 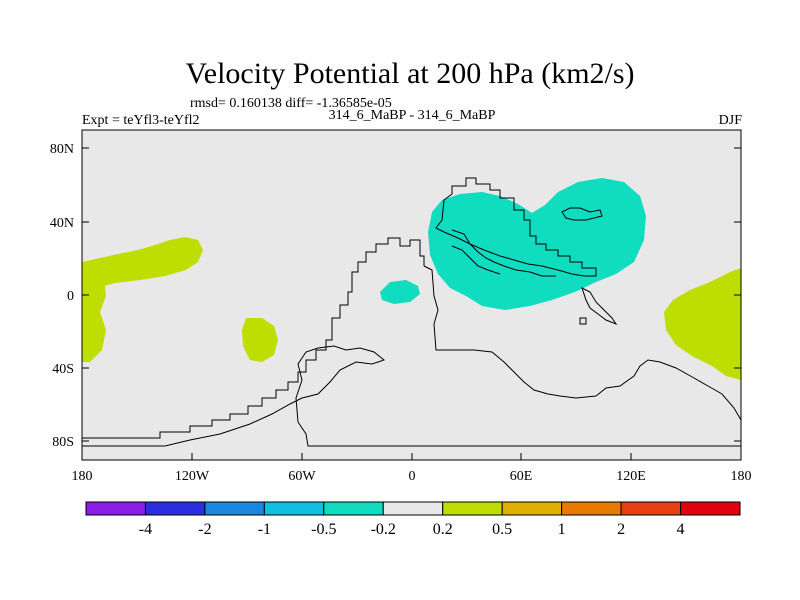 What do you see at coordinates (145, 529) in the screenshot?
I see `colorbar-label: -4` at bounding box center [145, 529].